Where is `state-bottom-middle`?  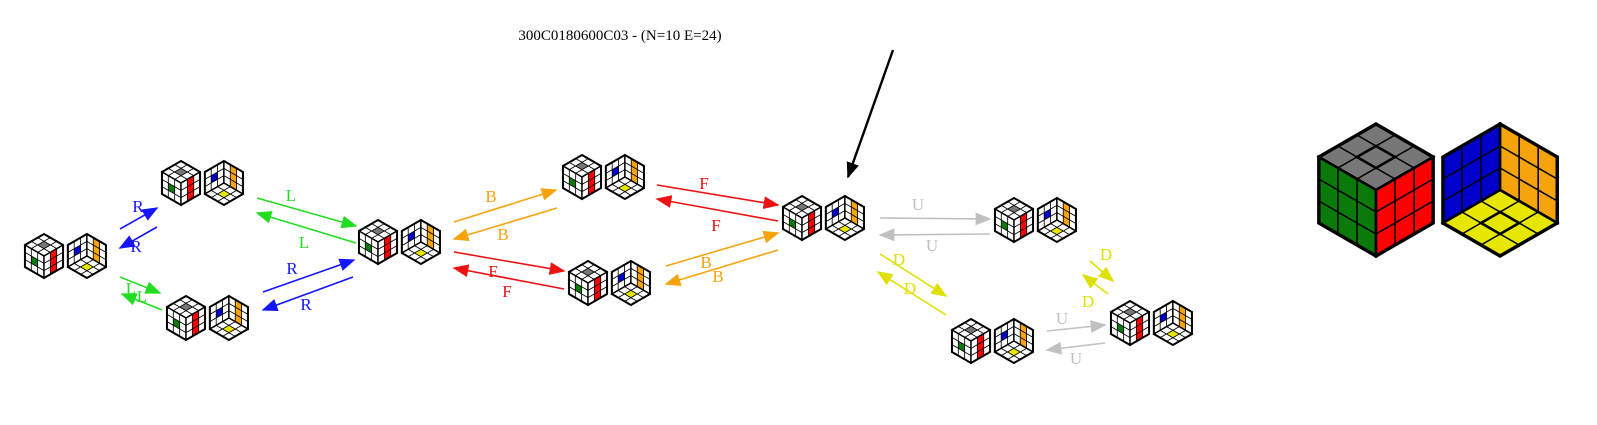 state-bottom-middle is located at coordinates (609, 283).